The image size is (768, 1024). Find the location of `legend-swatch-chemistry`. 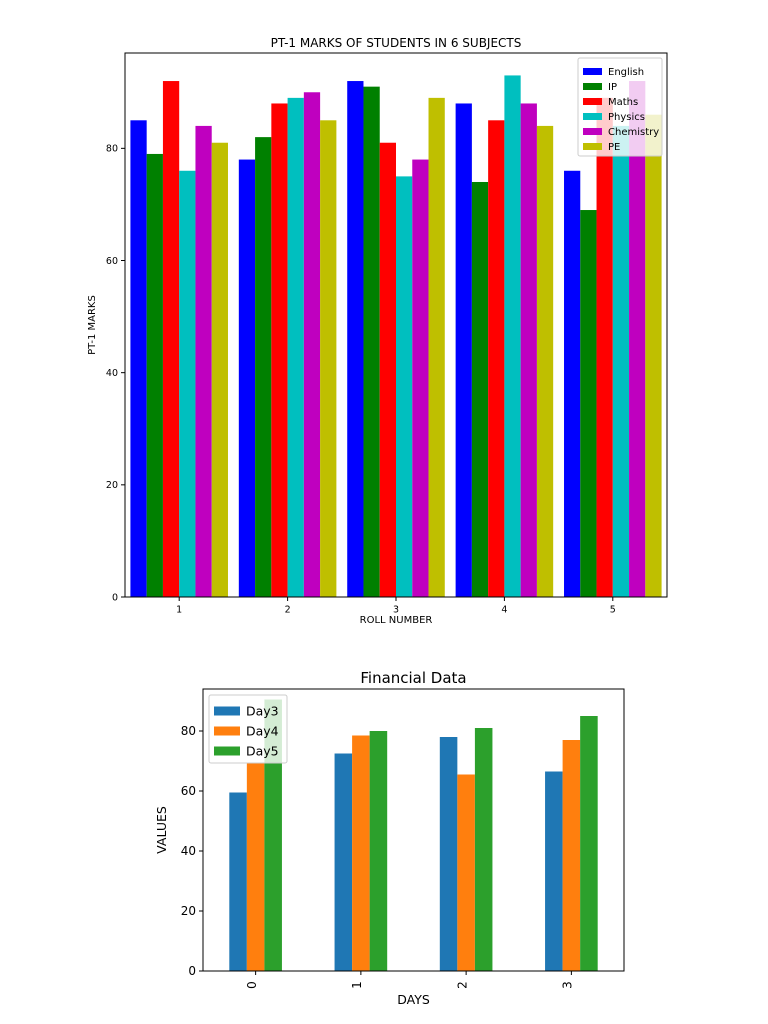

legend-swatch-chemistry is located at coordinates (592, 131).